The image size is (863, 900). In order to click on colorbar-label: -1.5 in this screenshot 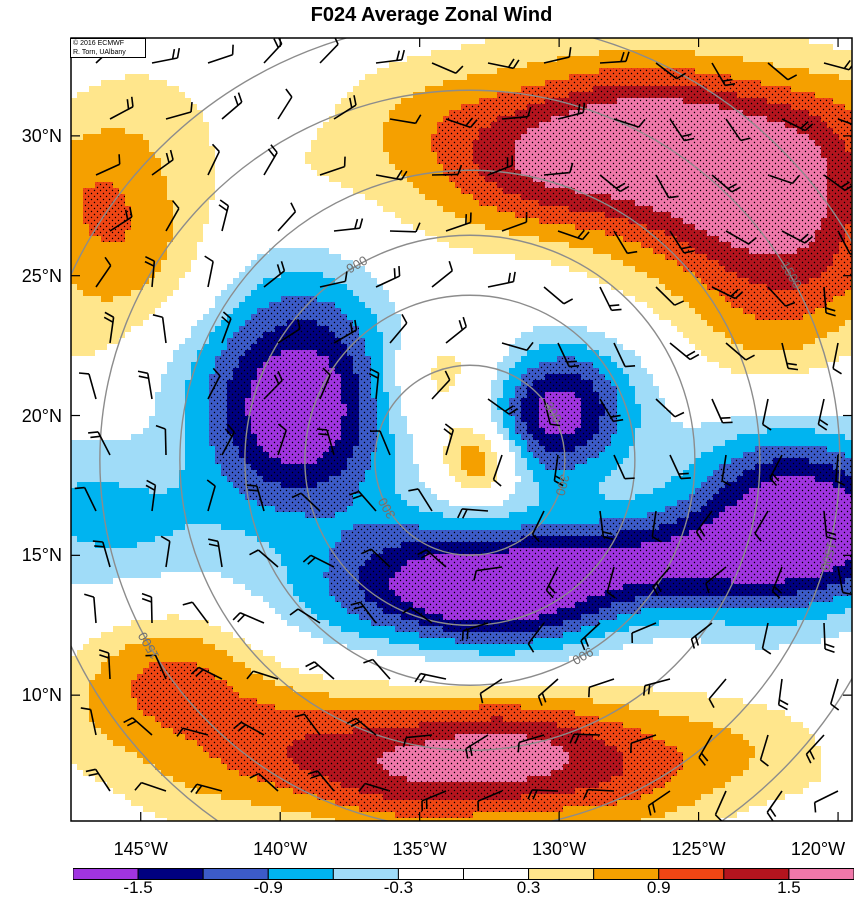, I will do `click(138, 888)`.